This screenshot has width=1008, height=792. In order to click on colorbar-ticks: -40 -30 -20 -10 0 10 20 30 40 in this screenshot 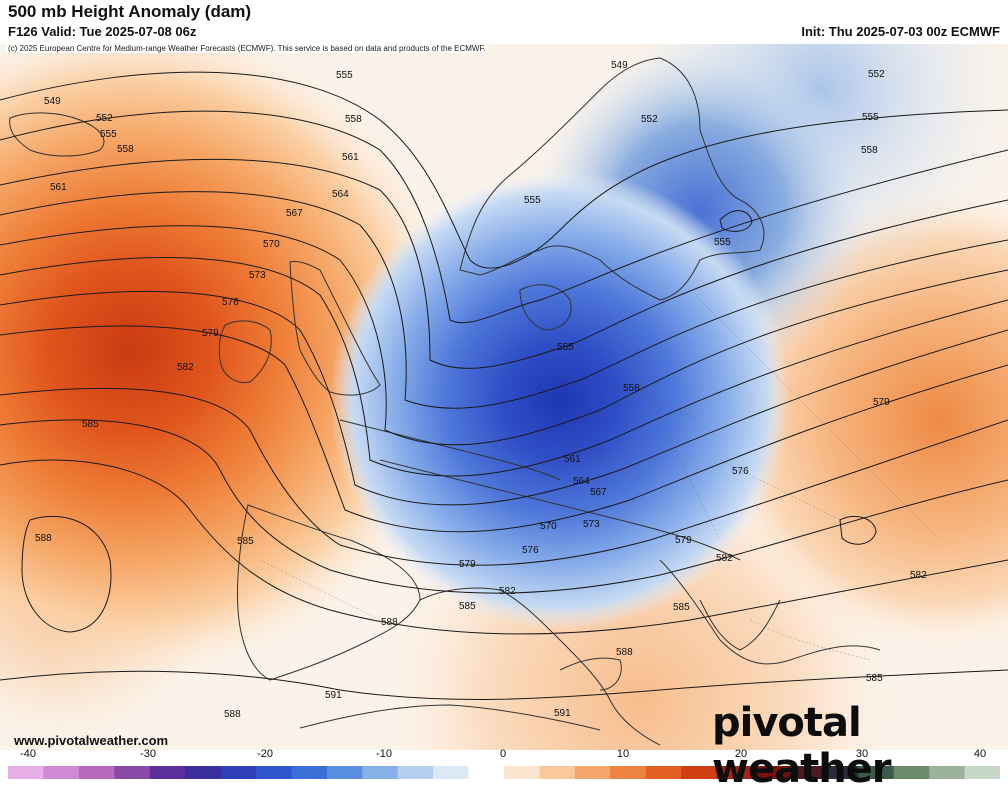, I will do `click(504, 756)`.